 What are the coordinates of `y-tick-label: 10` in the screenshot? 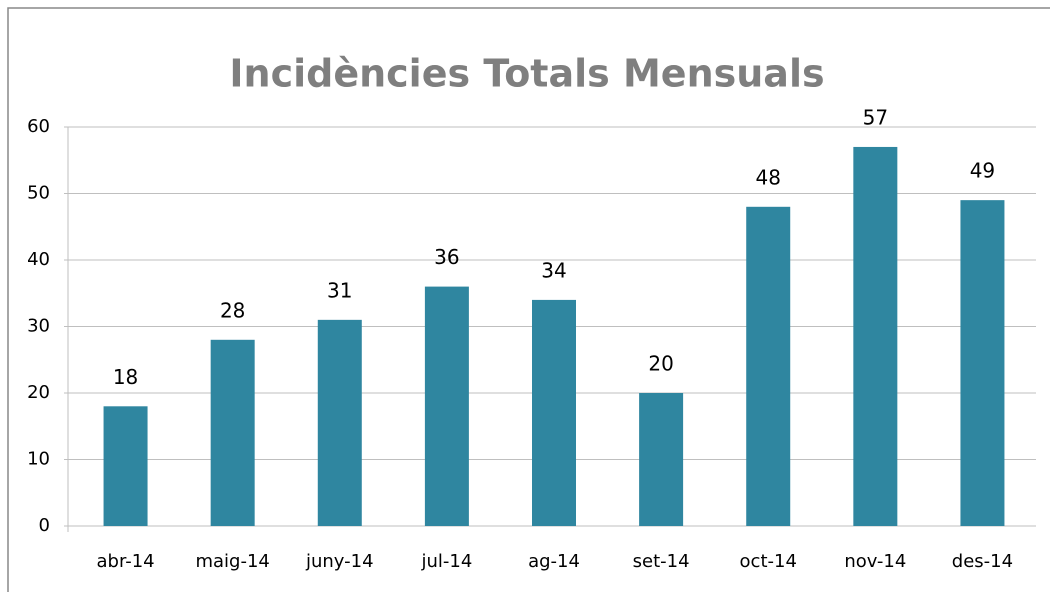 It's located at (38, 459).